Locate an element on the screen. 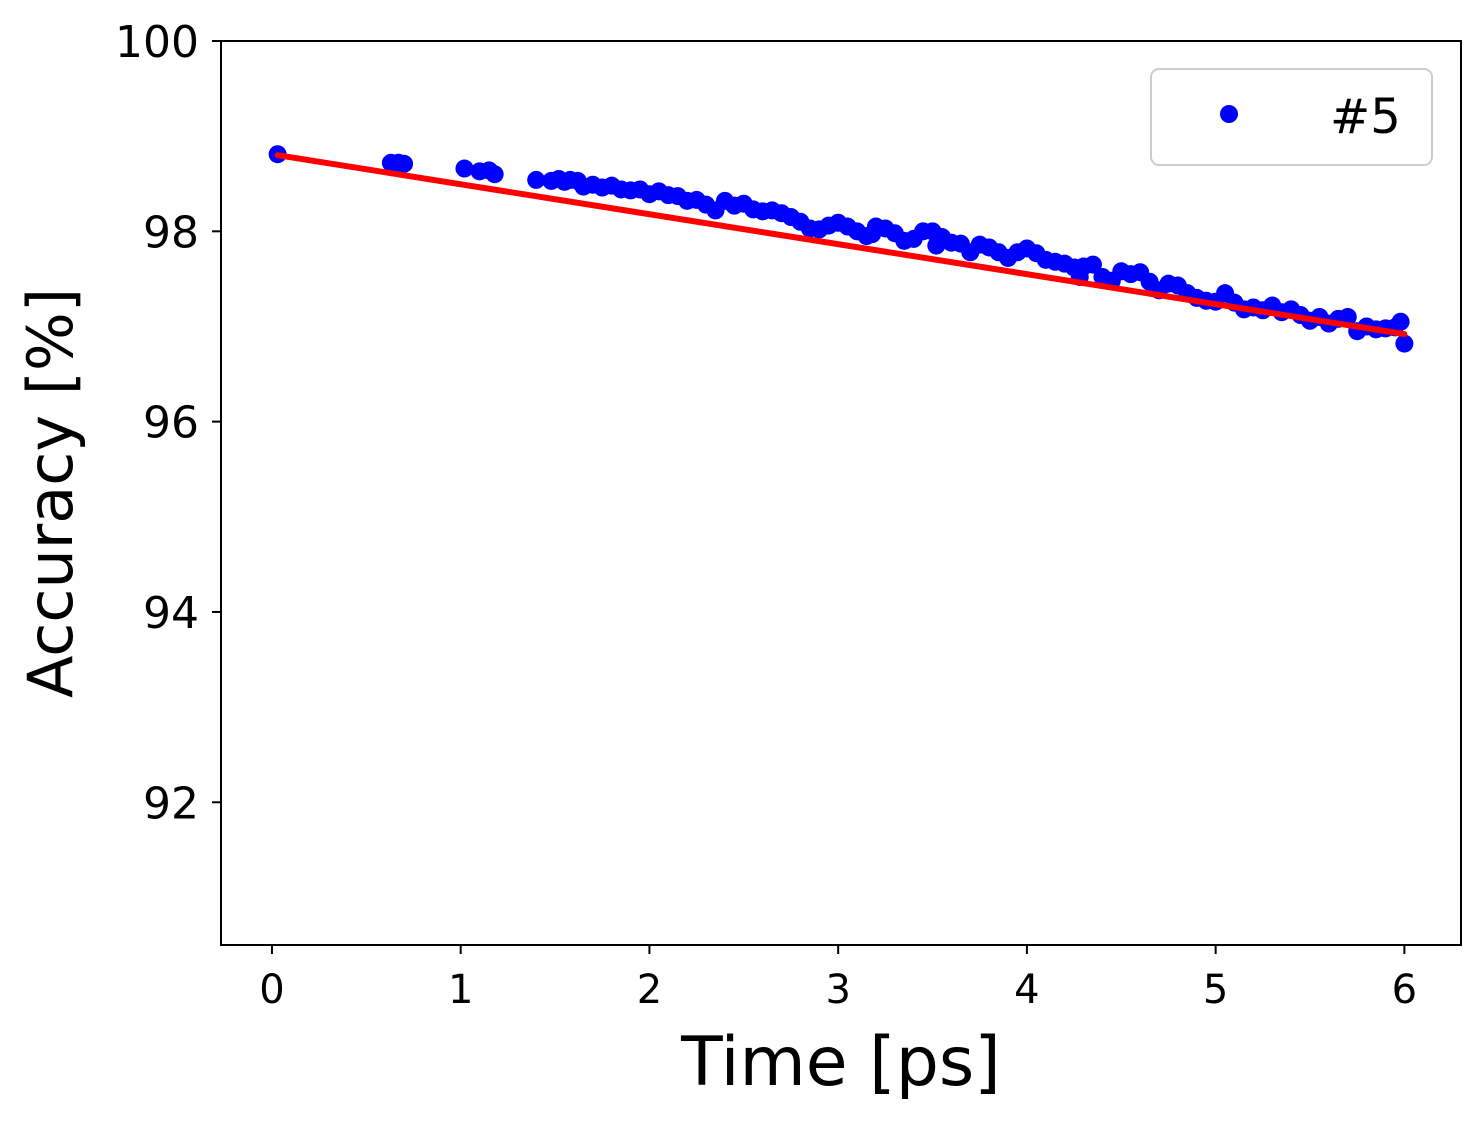 This screenshot has height=1121, width=1481. legend-marker is located at coordinates (1229, 114).